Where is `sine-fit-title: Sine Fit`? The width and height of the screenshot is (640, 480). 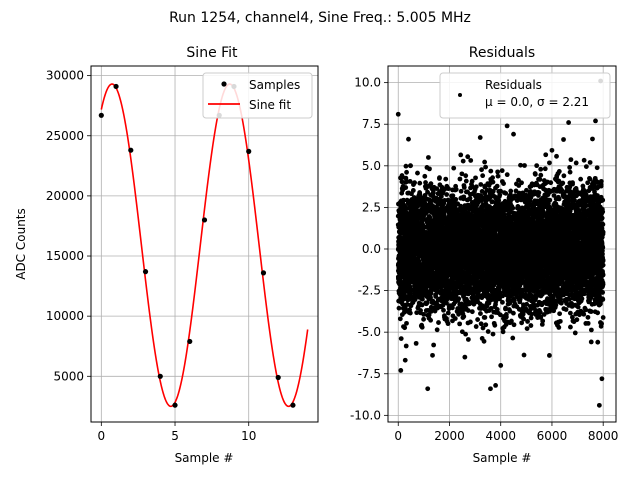 sine-fit-title: Sine Fit is located at coordinates (212, 53).